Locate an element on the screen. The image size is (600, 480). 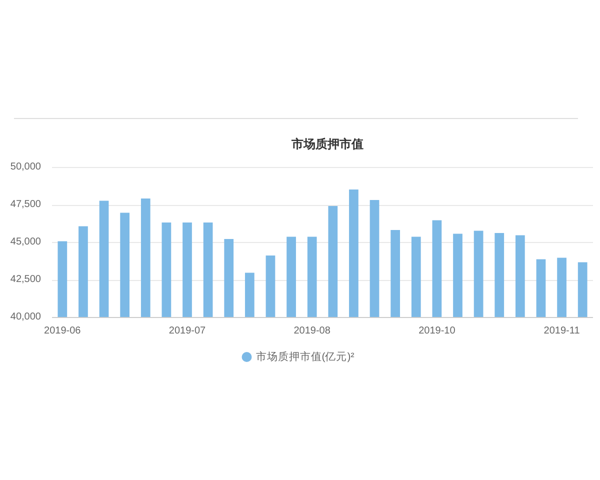
y-tick-label: 42,500 is located at coordinates (26, 279).